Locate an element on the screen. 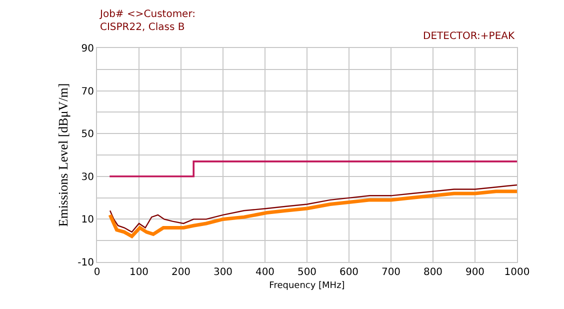 Image resolution: width=564 pixels, height=309 pixels. x-tick-label: 800 is located at coordinates (433, 272).